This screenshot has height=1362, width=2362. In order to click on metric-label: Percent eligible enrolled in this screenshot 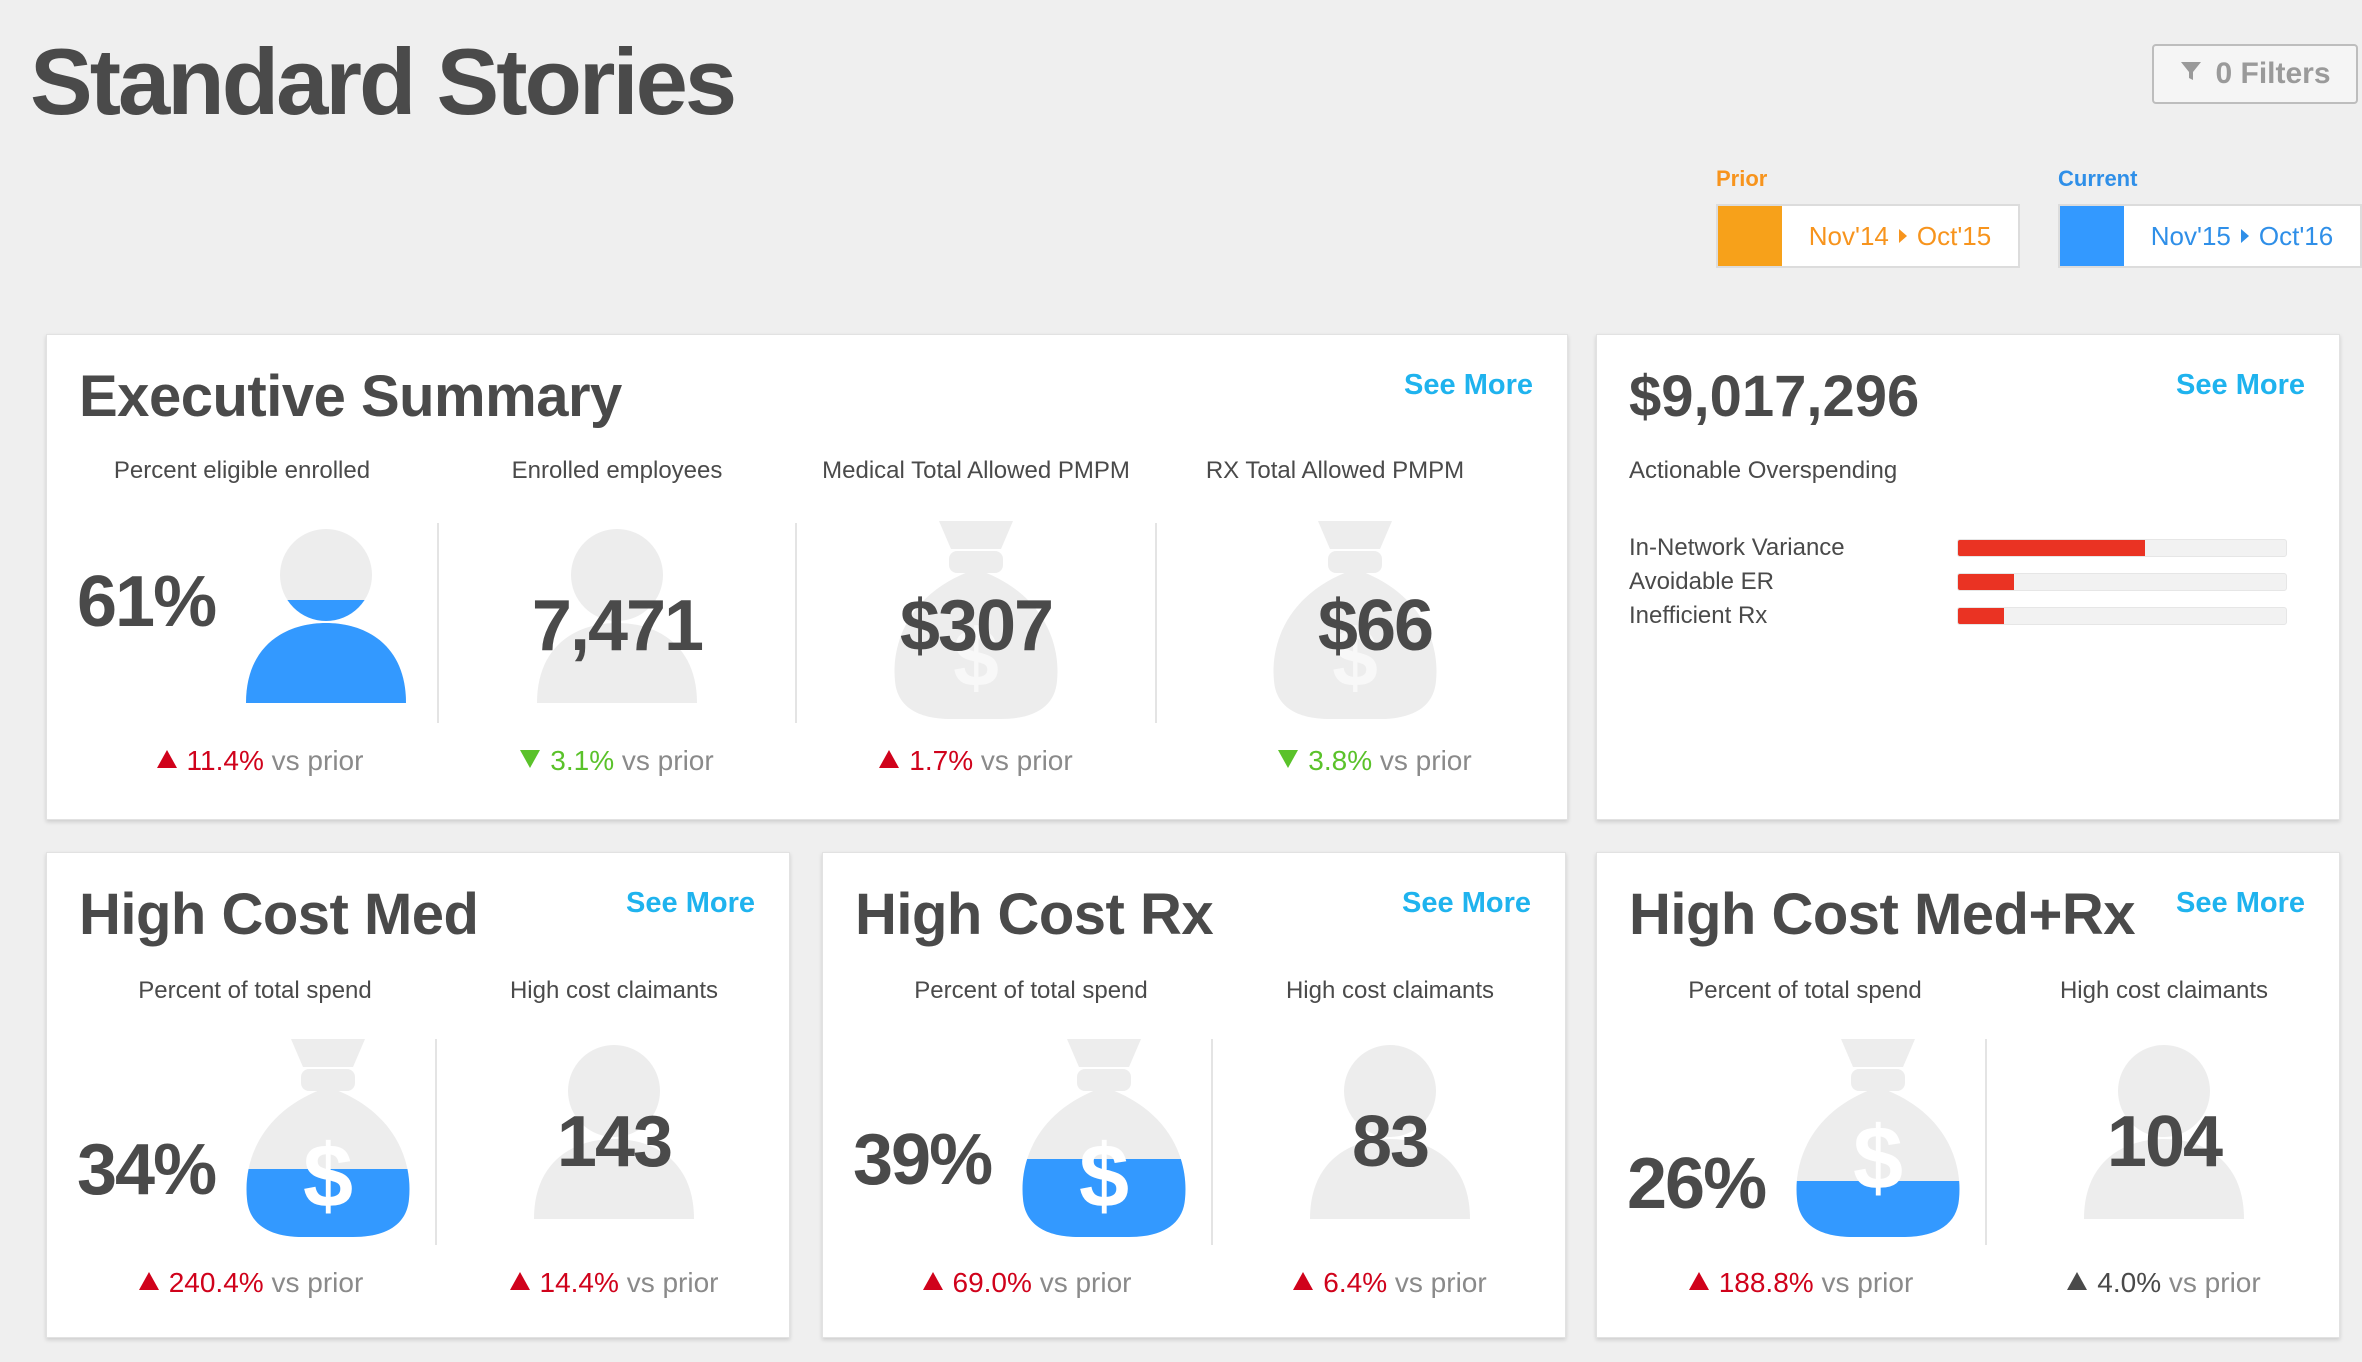, I will do `click(242, 470)`.